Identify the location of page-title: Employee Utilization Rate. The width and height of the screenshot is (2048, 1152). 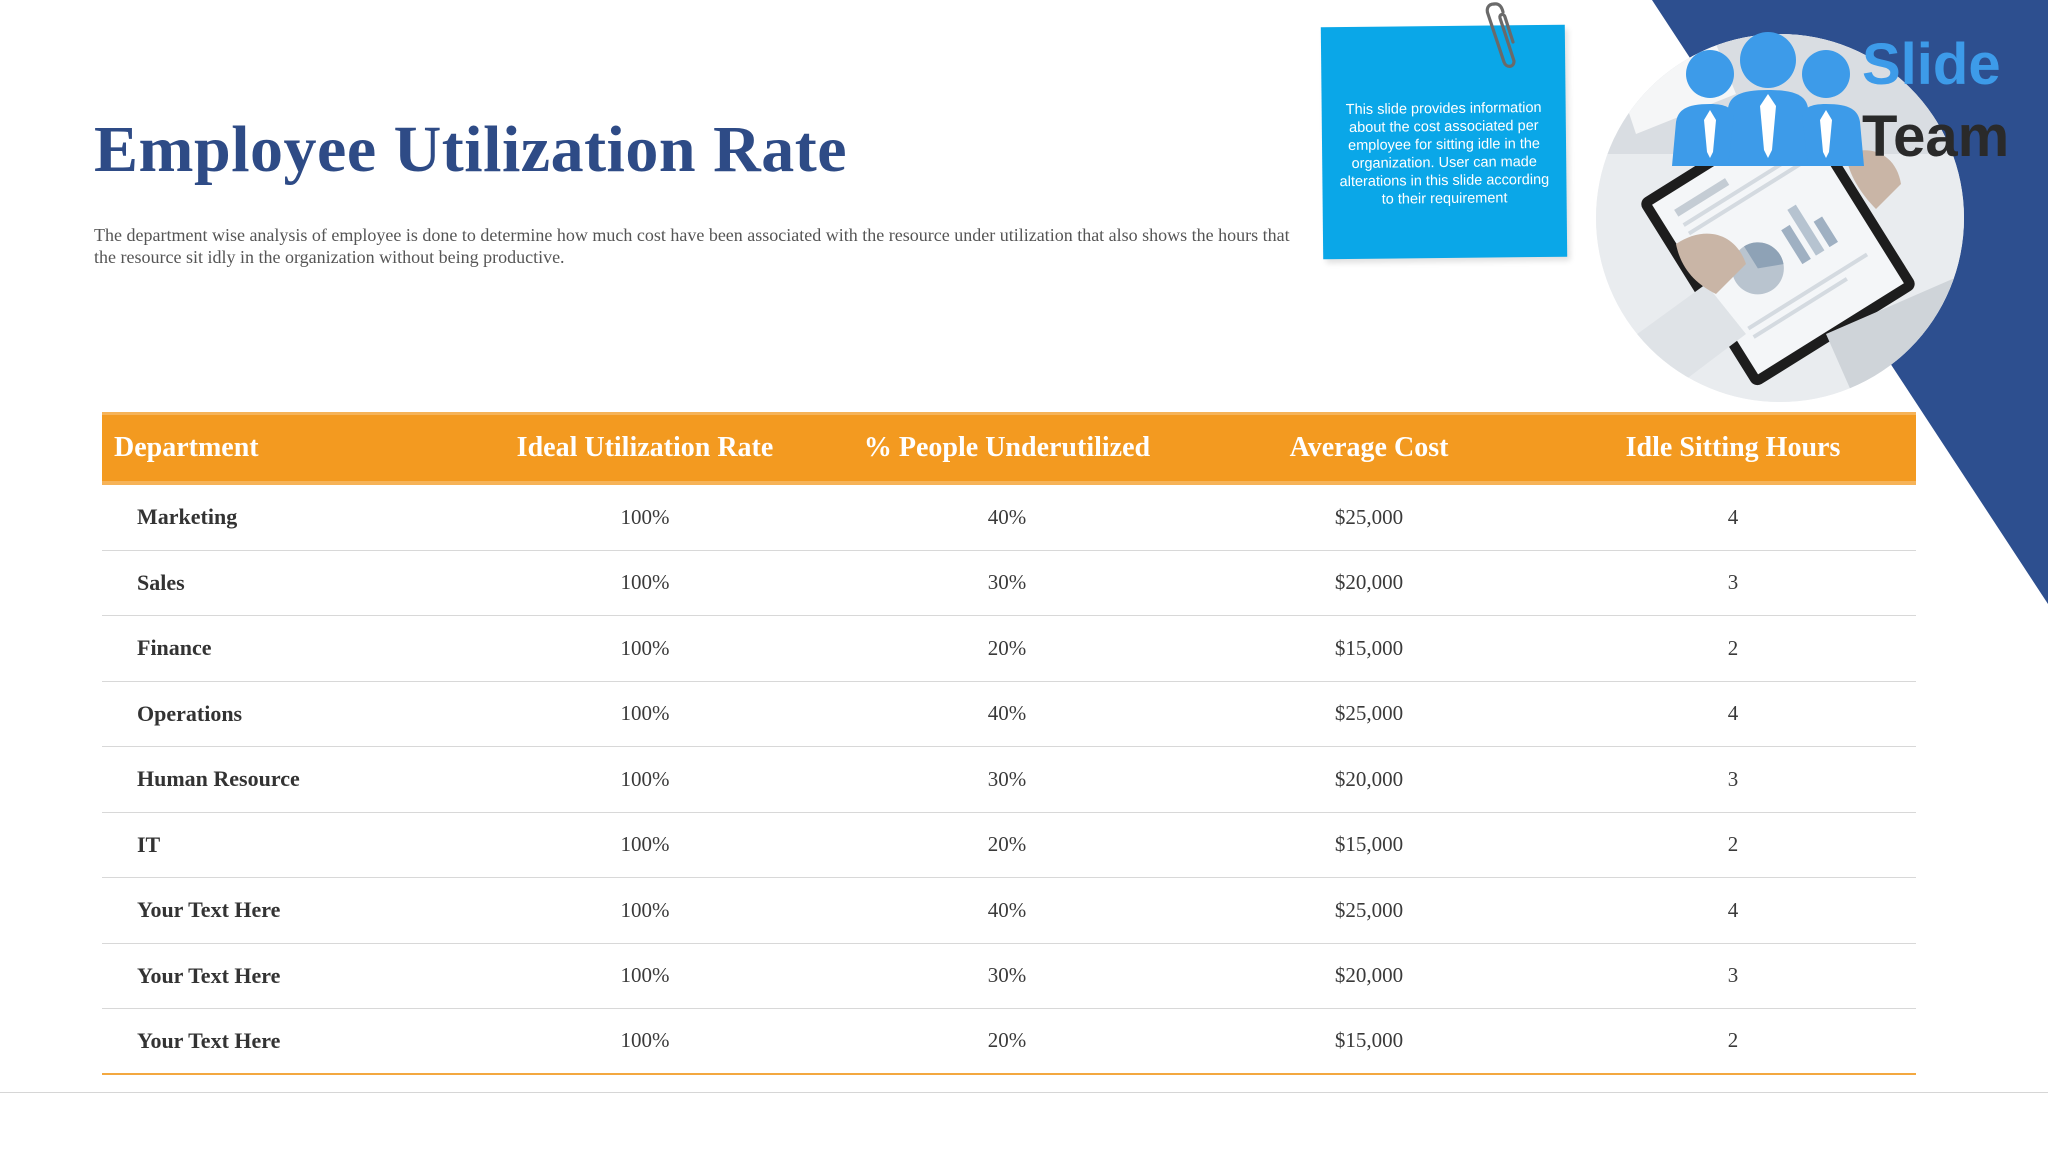
(471, 149).